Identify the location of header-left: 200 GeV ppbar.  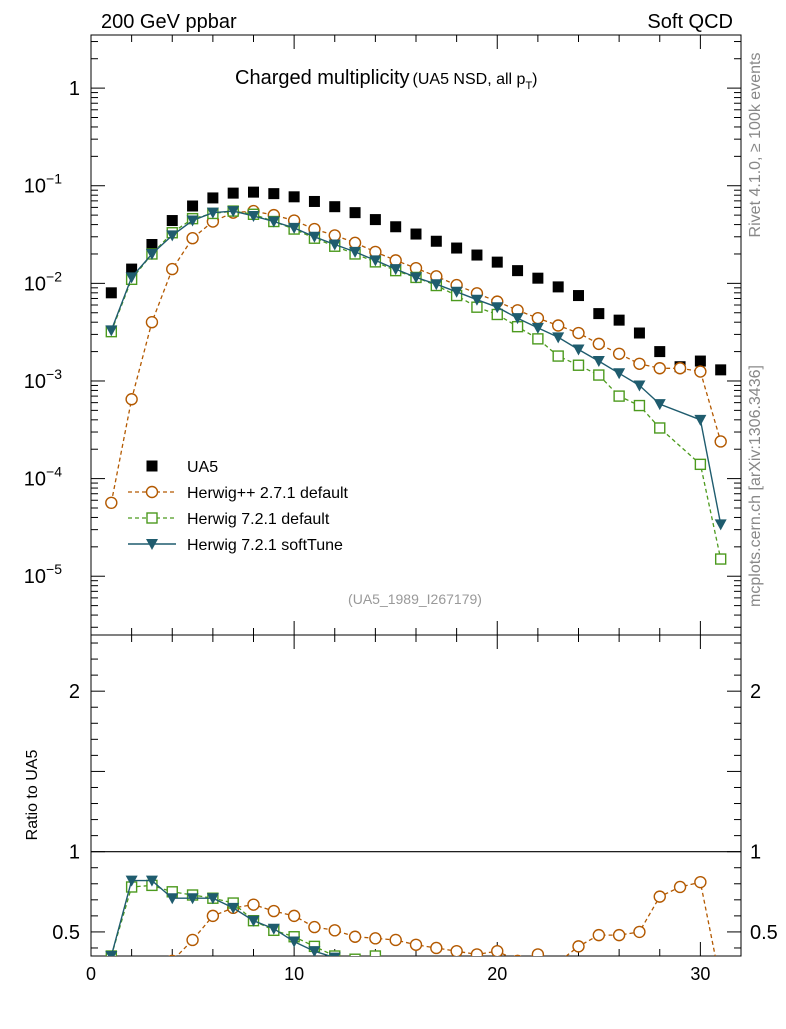
(169, 22).